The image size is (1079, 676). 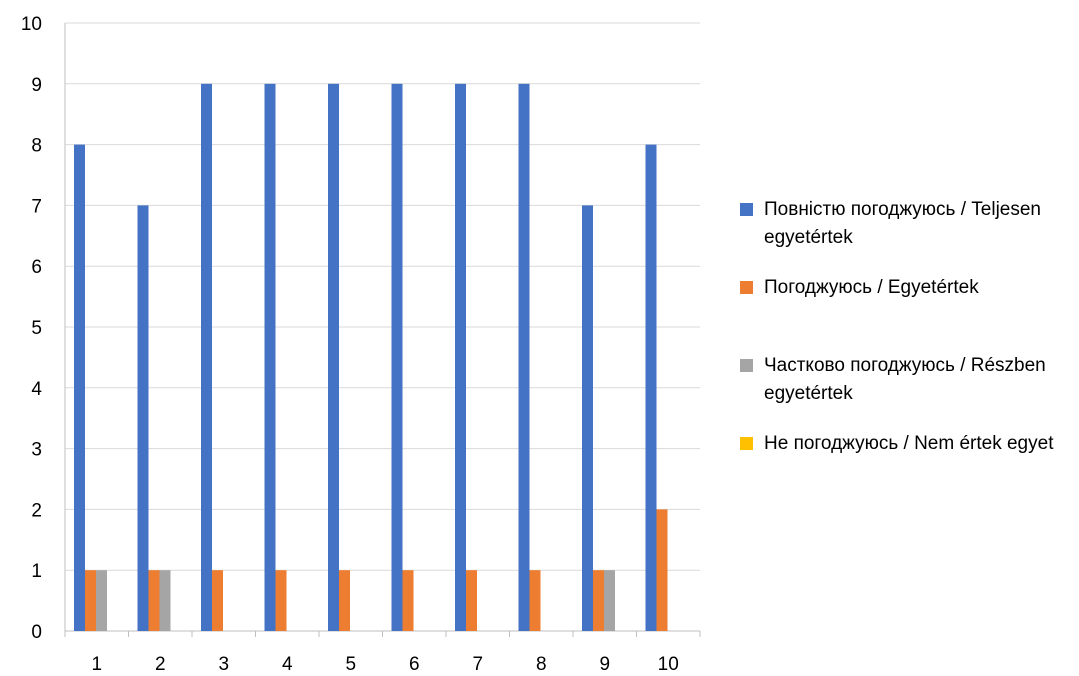 What do you see at coordinates (350, 664) in the screenshot?
I see `x-tick-label: 5` at bounding box center [350, 664].